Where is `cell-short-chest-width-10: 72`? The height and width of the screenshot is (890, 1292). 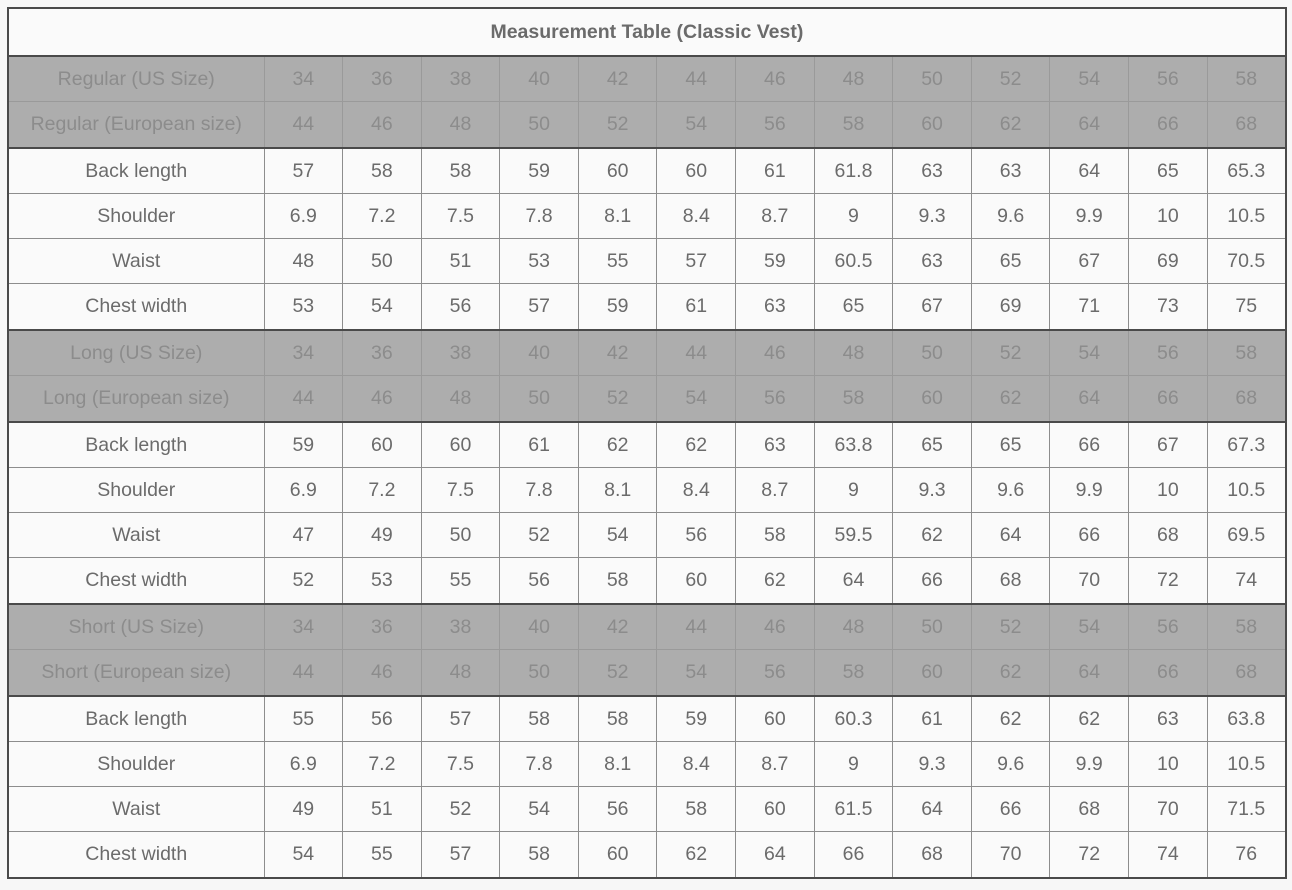
cell-short-chest-width-10: 72 is located at coordinates (1089, 855).